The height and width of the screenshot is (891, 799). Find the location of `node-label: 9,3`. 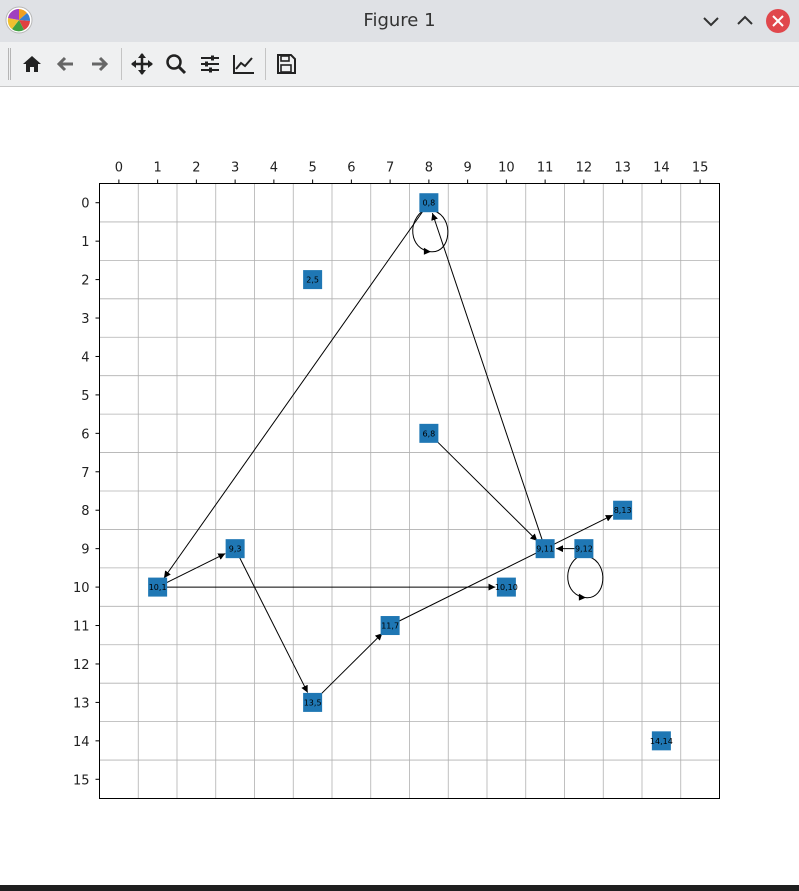

node-label: 9,3 is located at coordinates (235, 549).